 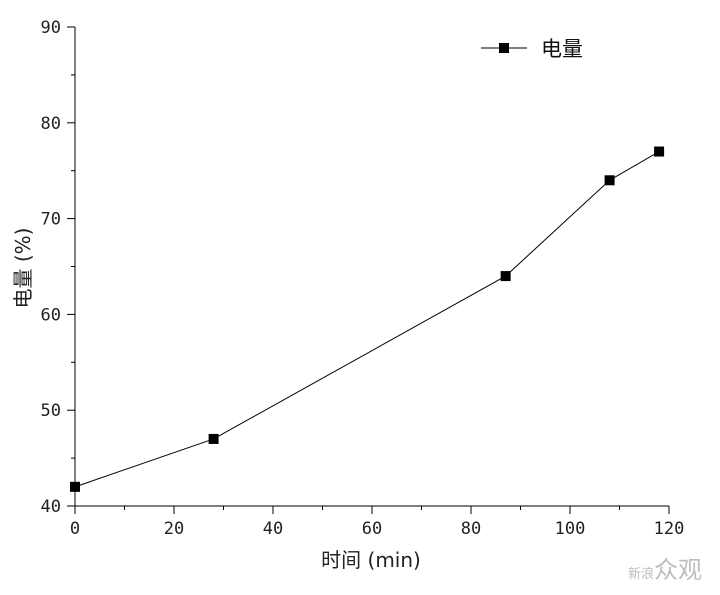 I want to click on y-axis-label: 电量 (%), so click(x=23, y=268).